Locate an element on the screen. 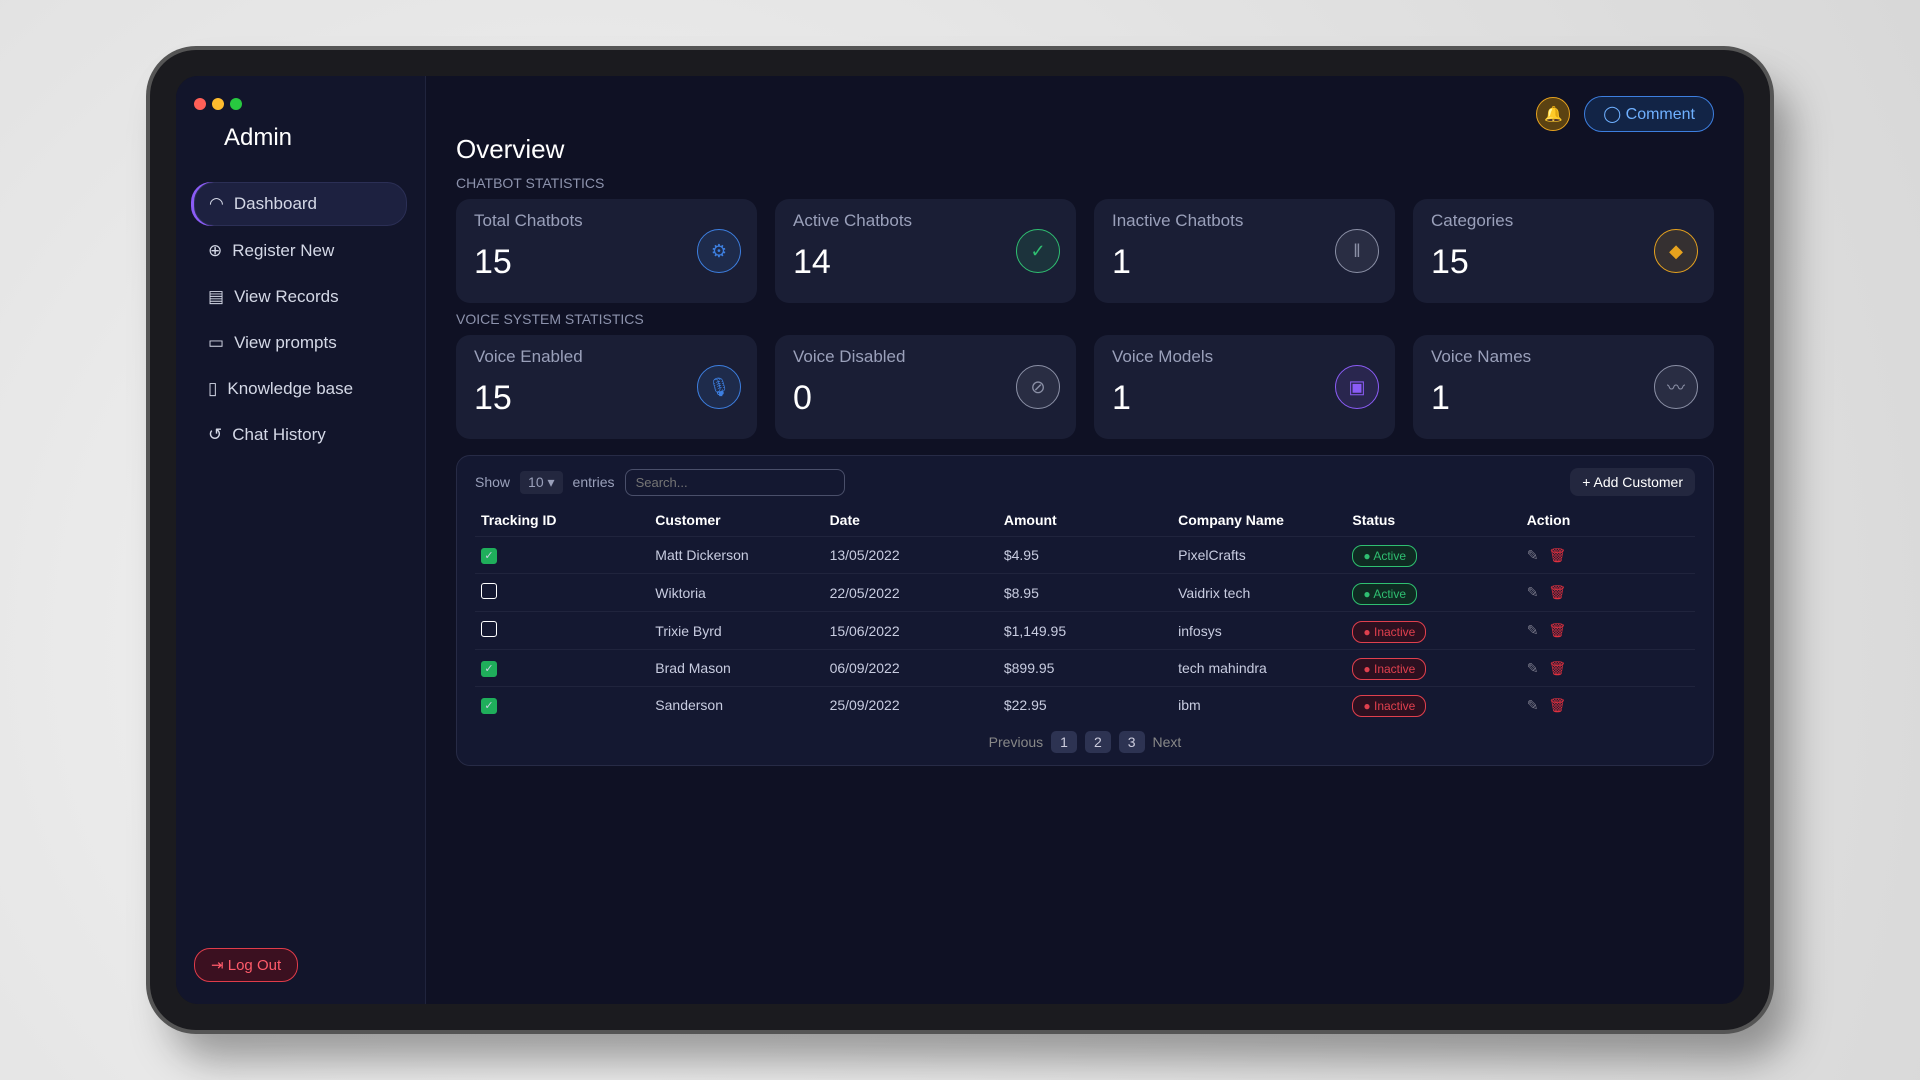 The image size is (1920, 1080). sidebar-item-dashboard: ◠ Dashboard is located at coordinates (300, 204).